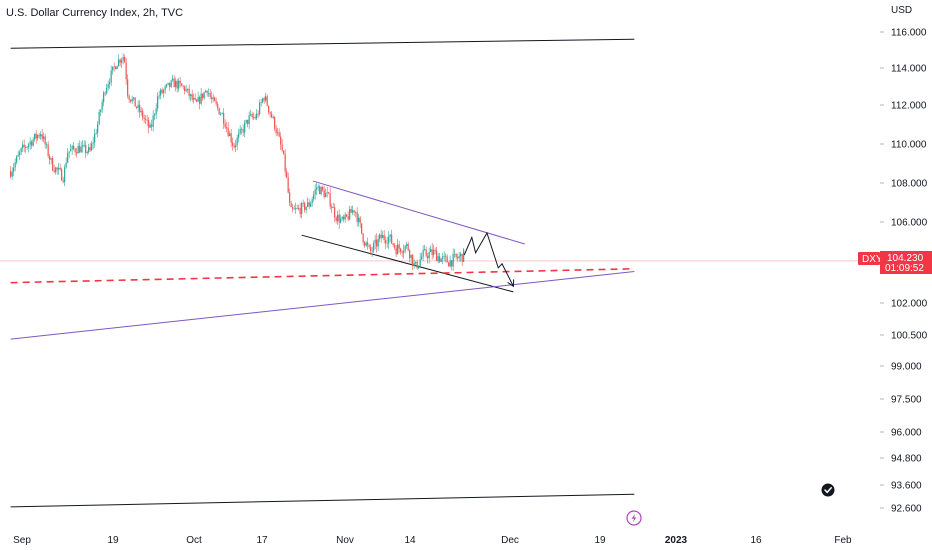 The image size is (932, 550). Describe the element at coordinates (262, 540) in the screenshot. I see `time-tick-label: 17` at that location.